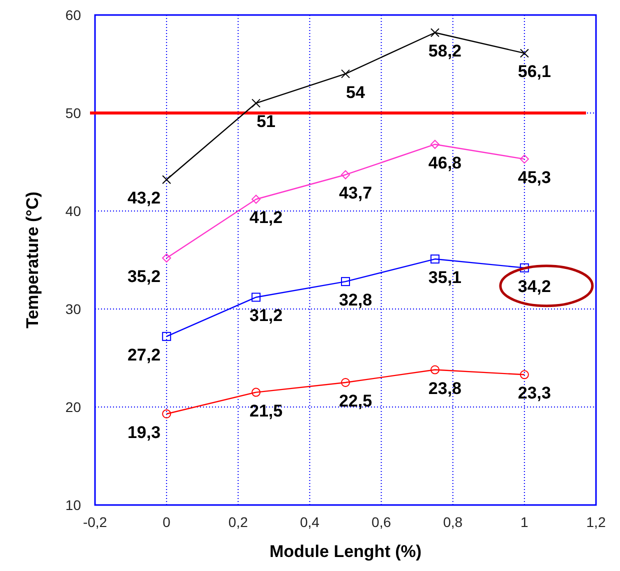 The image size is (620, 571). Describe the element at coordinates (356, 92) in the screenshot. I see `data-label: 54` at that location.